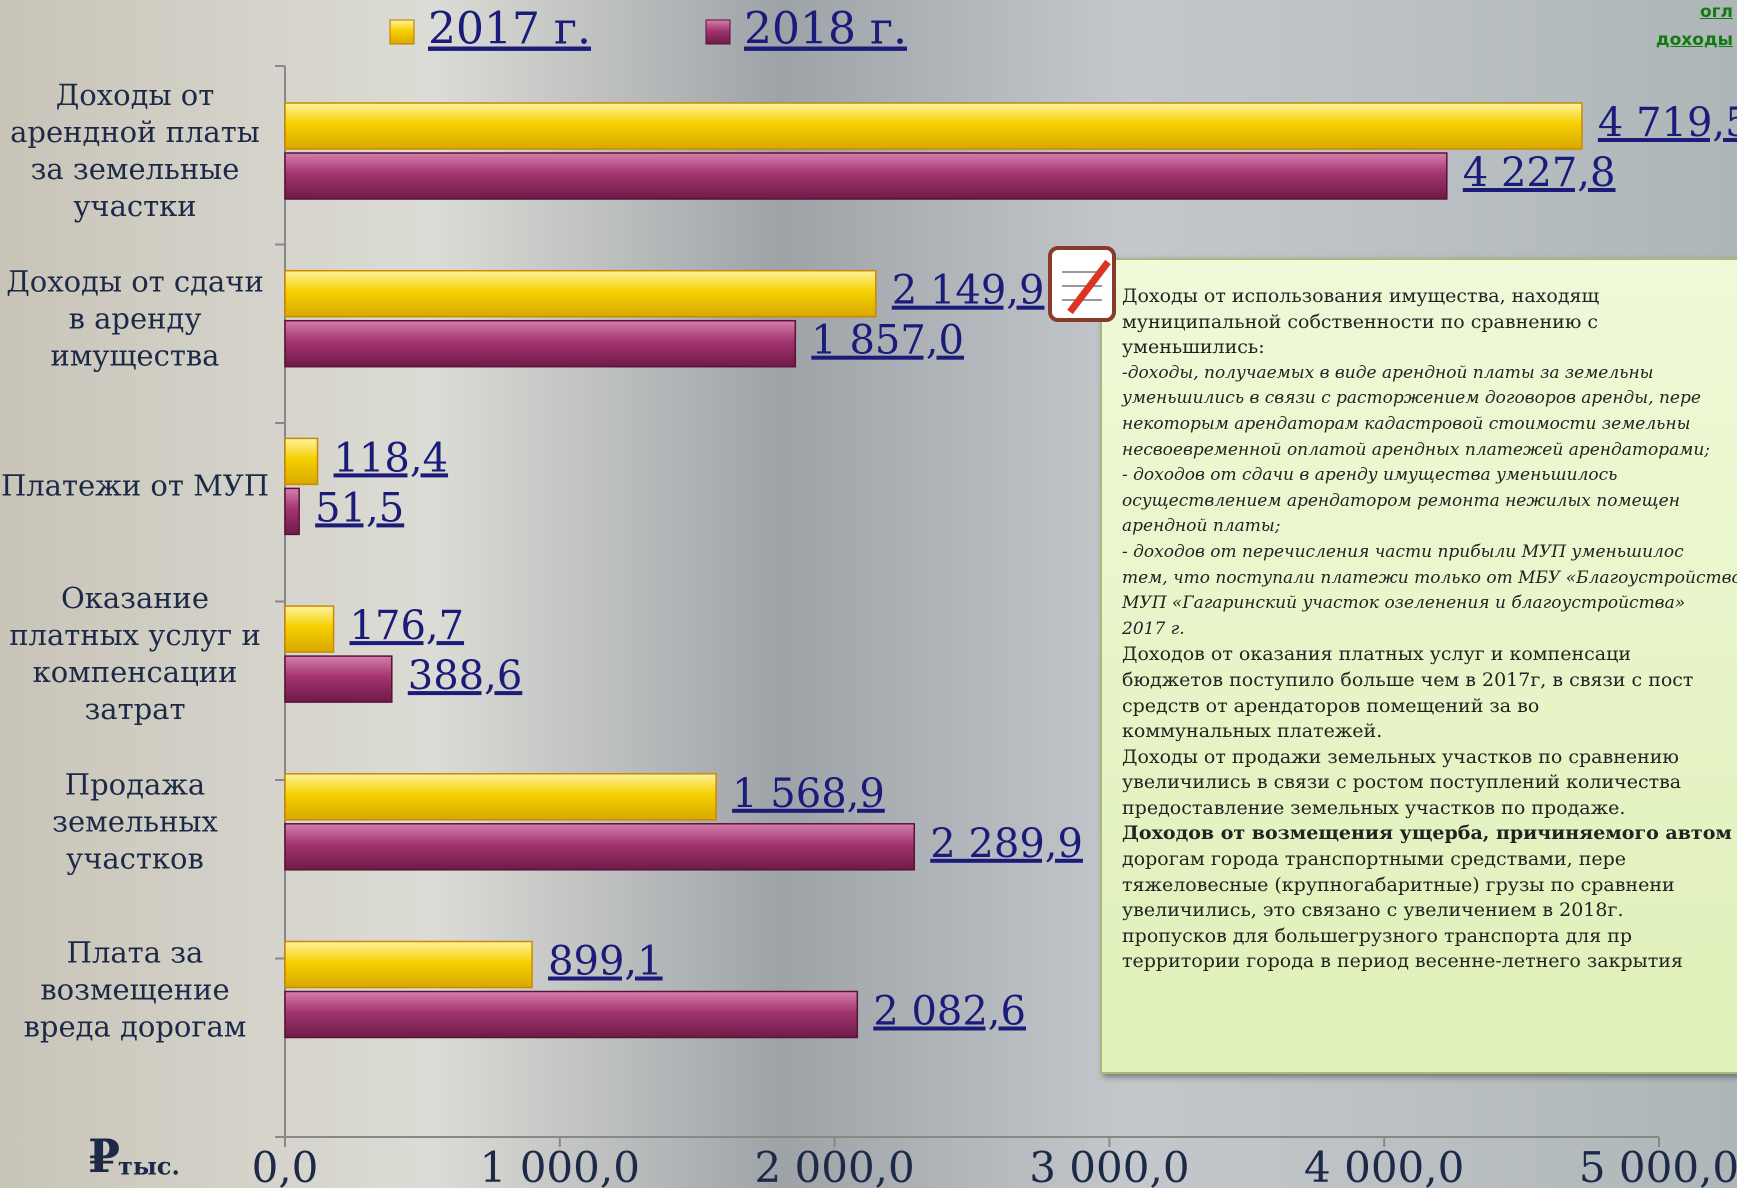 The image size is (1737, 1188). What do you see at coordinates (1658, 1165) in the screenshot?
I see `x-tick-label: 5 000,0` at bounding box center [1658, 1165].